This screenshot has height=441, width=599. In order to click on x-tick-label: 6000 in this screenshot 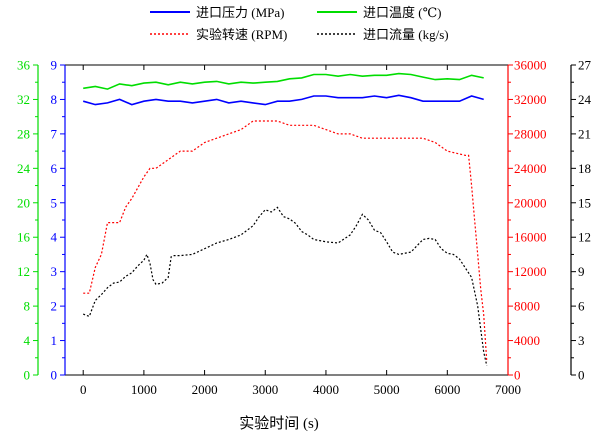, I will do `click(447, 389)`.